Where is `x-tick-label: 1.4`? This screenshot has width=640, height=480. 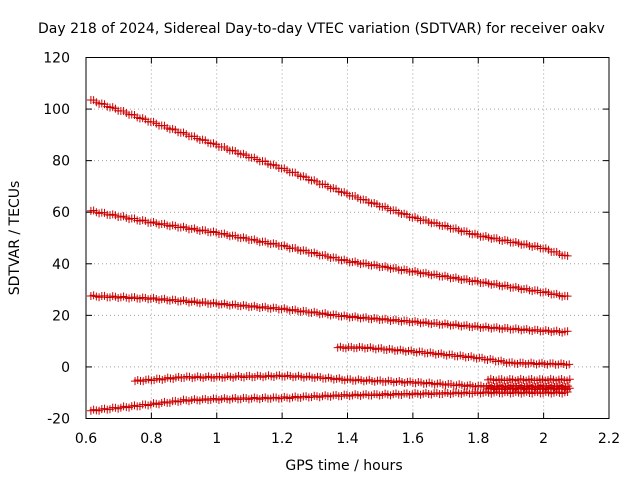 x-tick-label: 1.4 is located at coordinates (347, 439).